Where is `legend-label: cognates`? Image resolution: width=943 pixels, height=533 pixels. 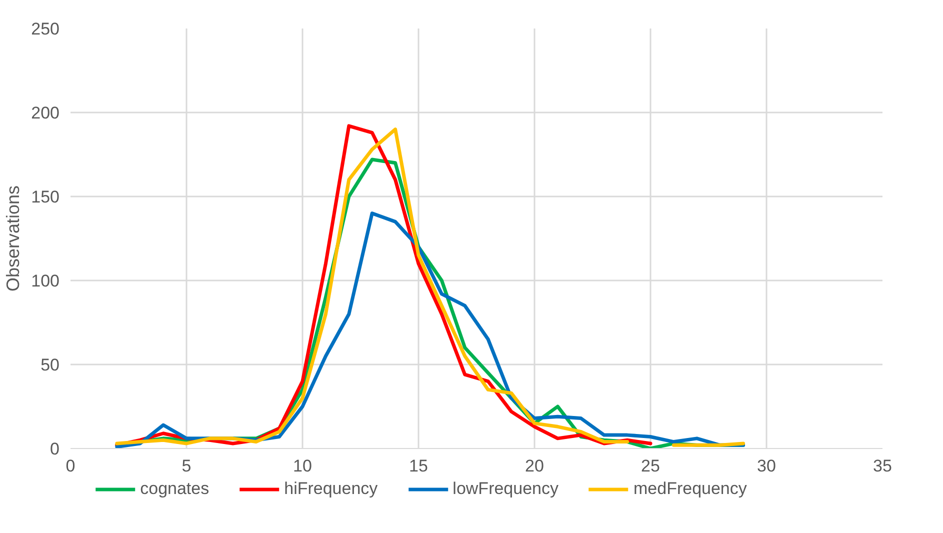 legend-label: cognates is located at coordinates (175, 489).